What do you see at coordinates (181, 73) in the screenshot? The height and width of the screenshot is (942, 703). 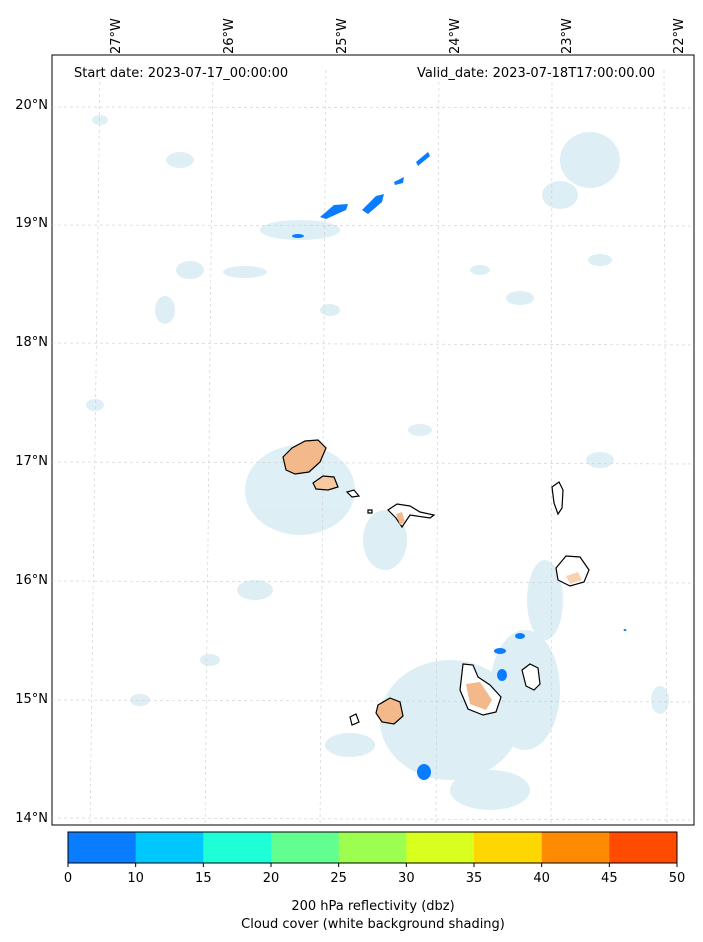 I see `start-date-label: Start date: 2023-07-17_00:00:00` at bounding box center [181, 73].